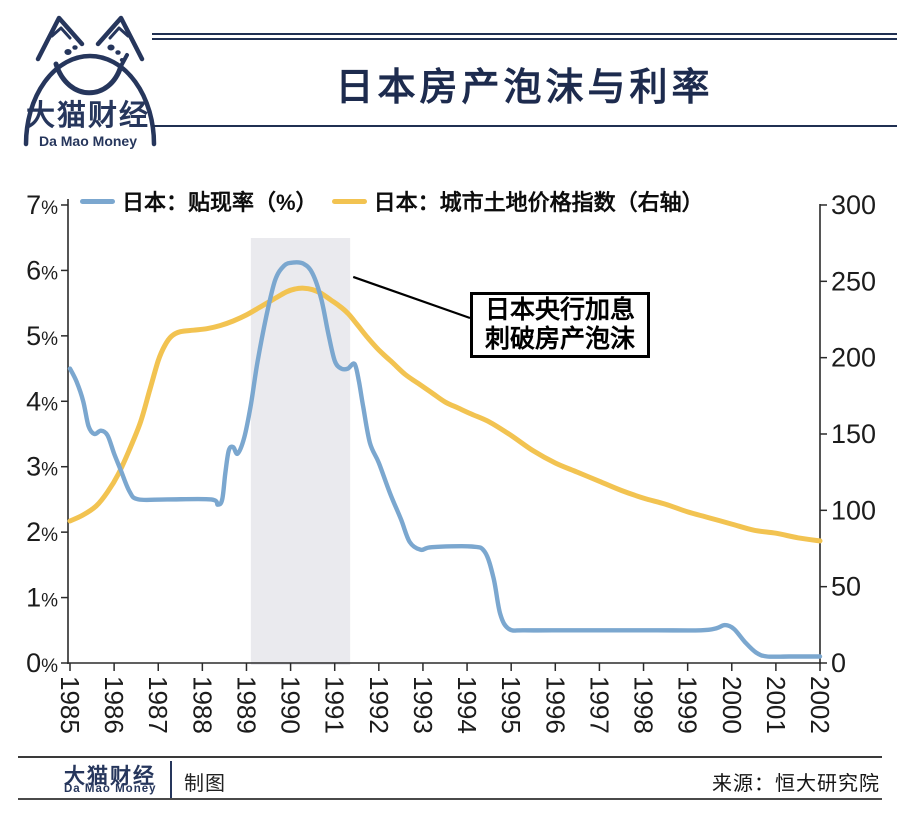  Describe the element at coordinates (42, 467) in the screenshot. I see `left-axis-tick-label: 3%` at that location.